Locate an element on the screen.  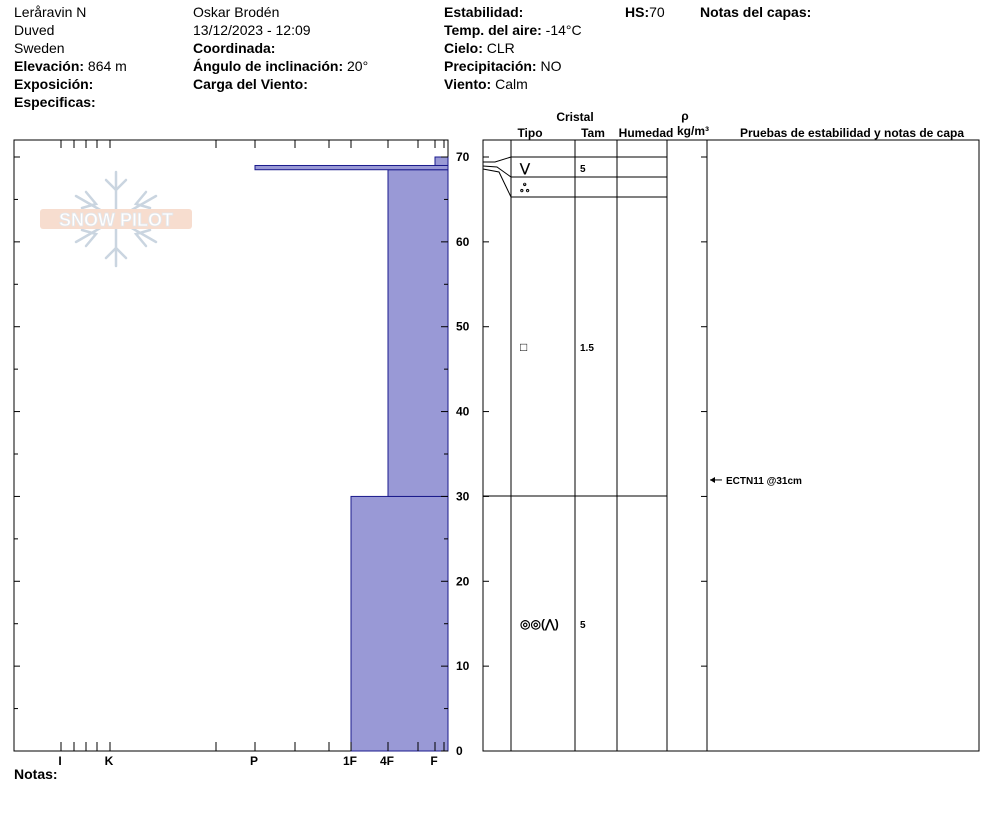
sky-value: CLR is located at coordinates (500, 48).